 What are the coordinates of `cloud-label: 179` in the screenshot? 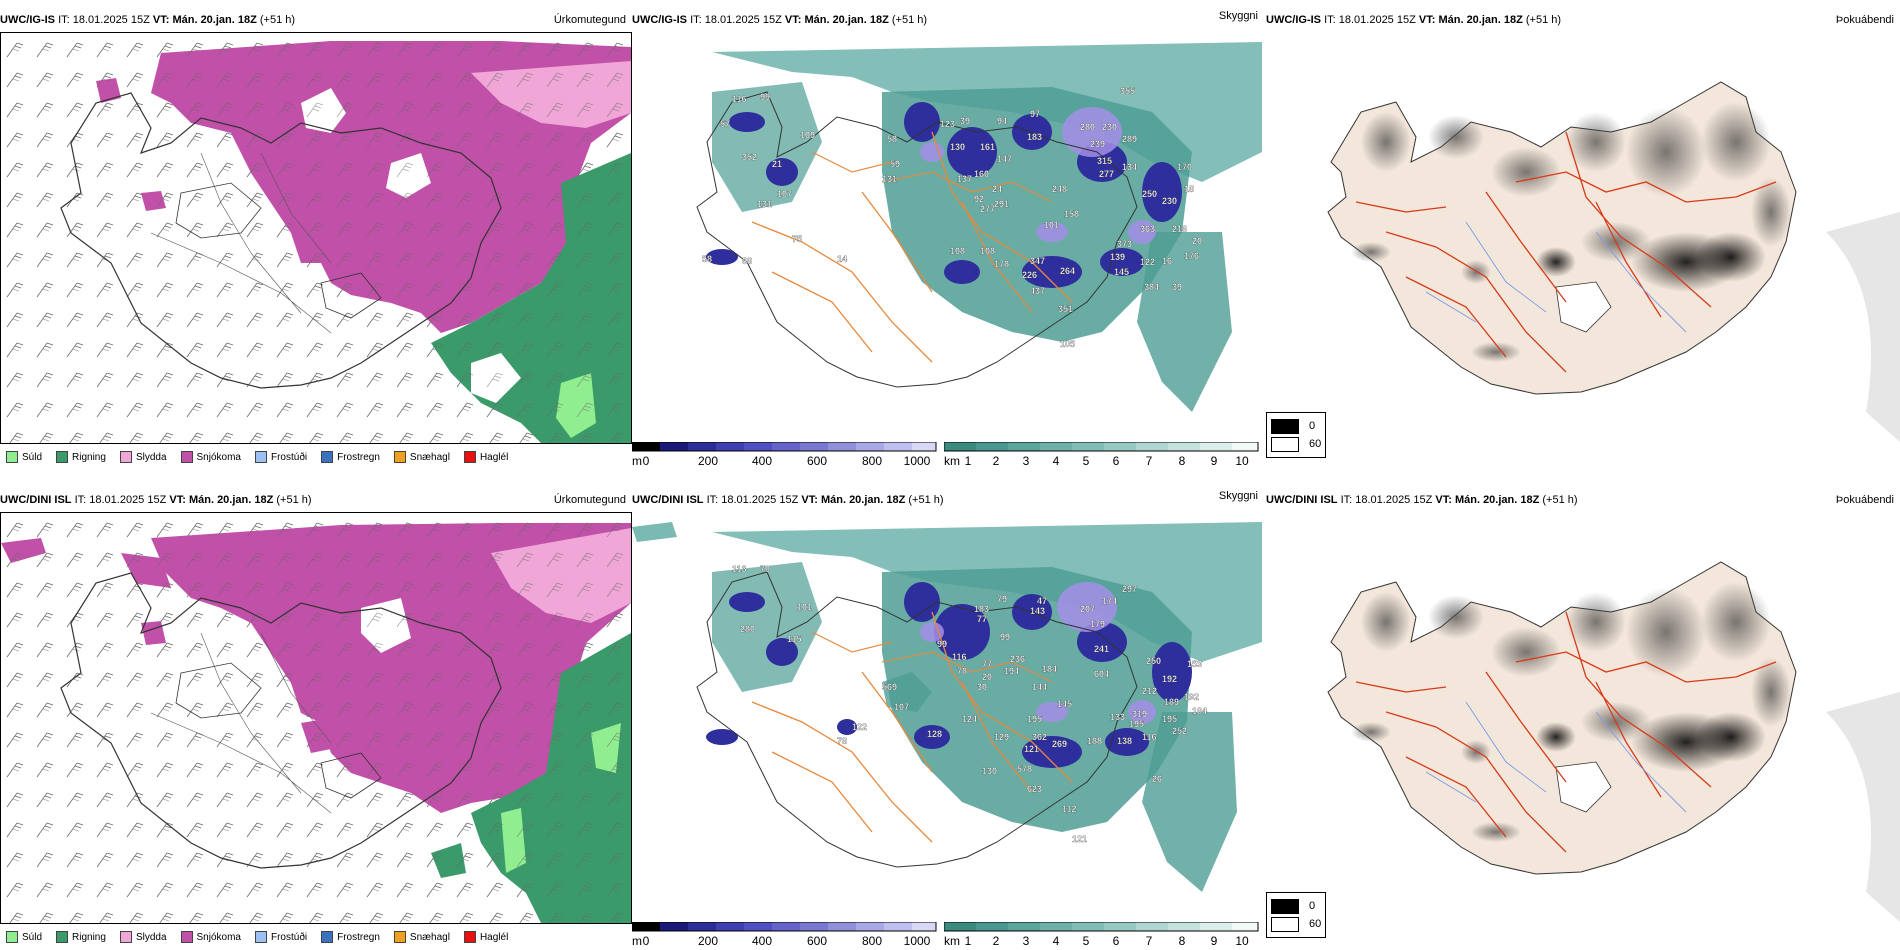 It's located at (1097, 624).